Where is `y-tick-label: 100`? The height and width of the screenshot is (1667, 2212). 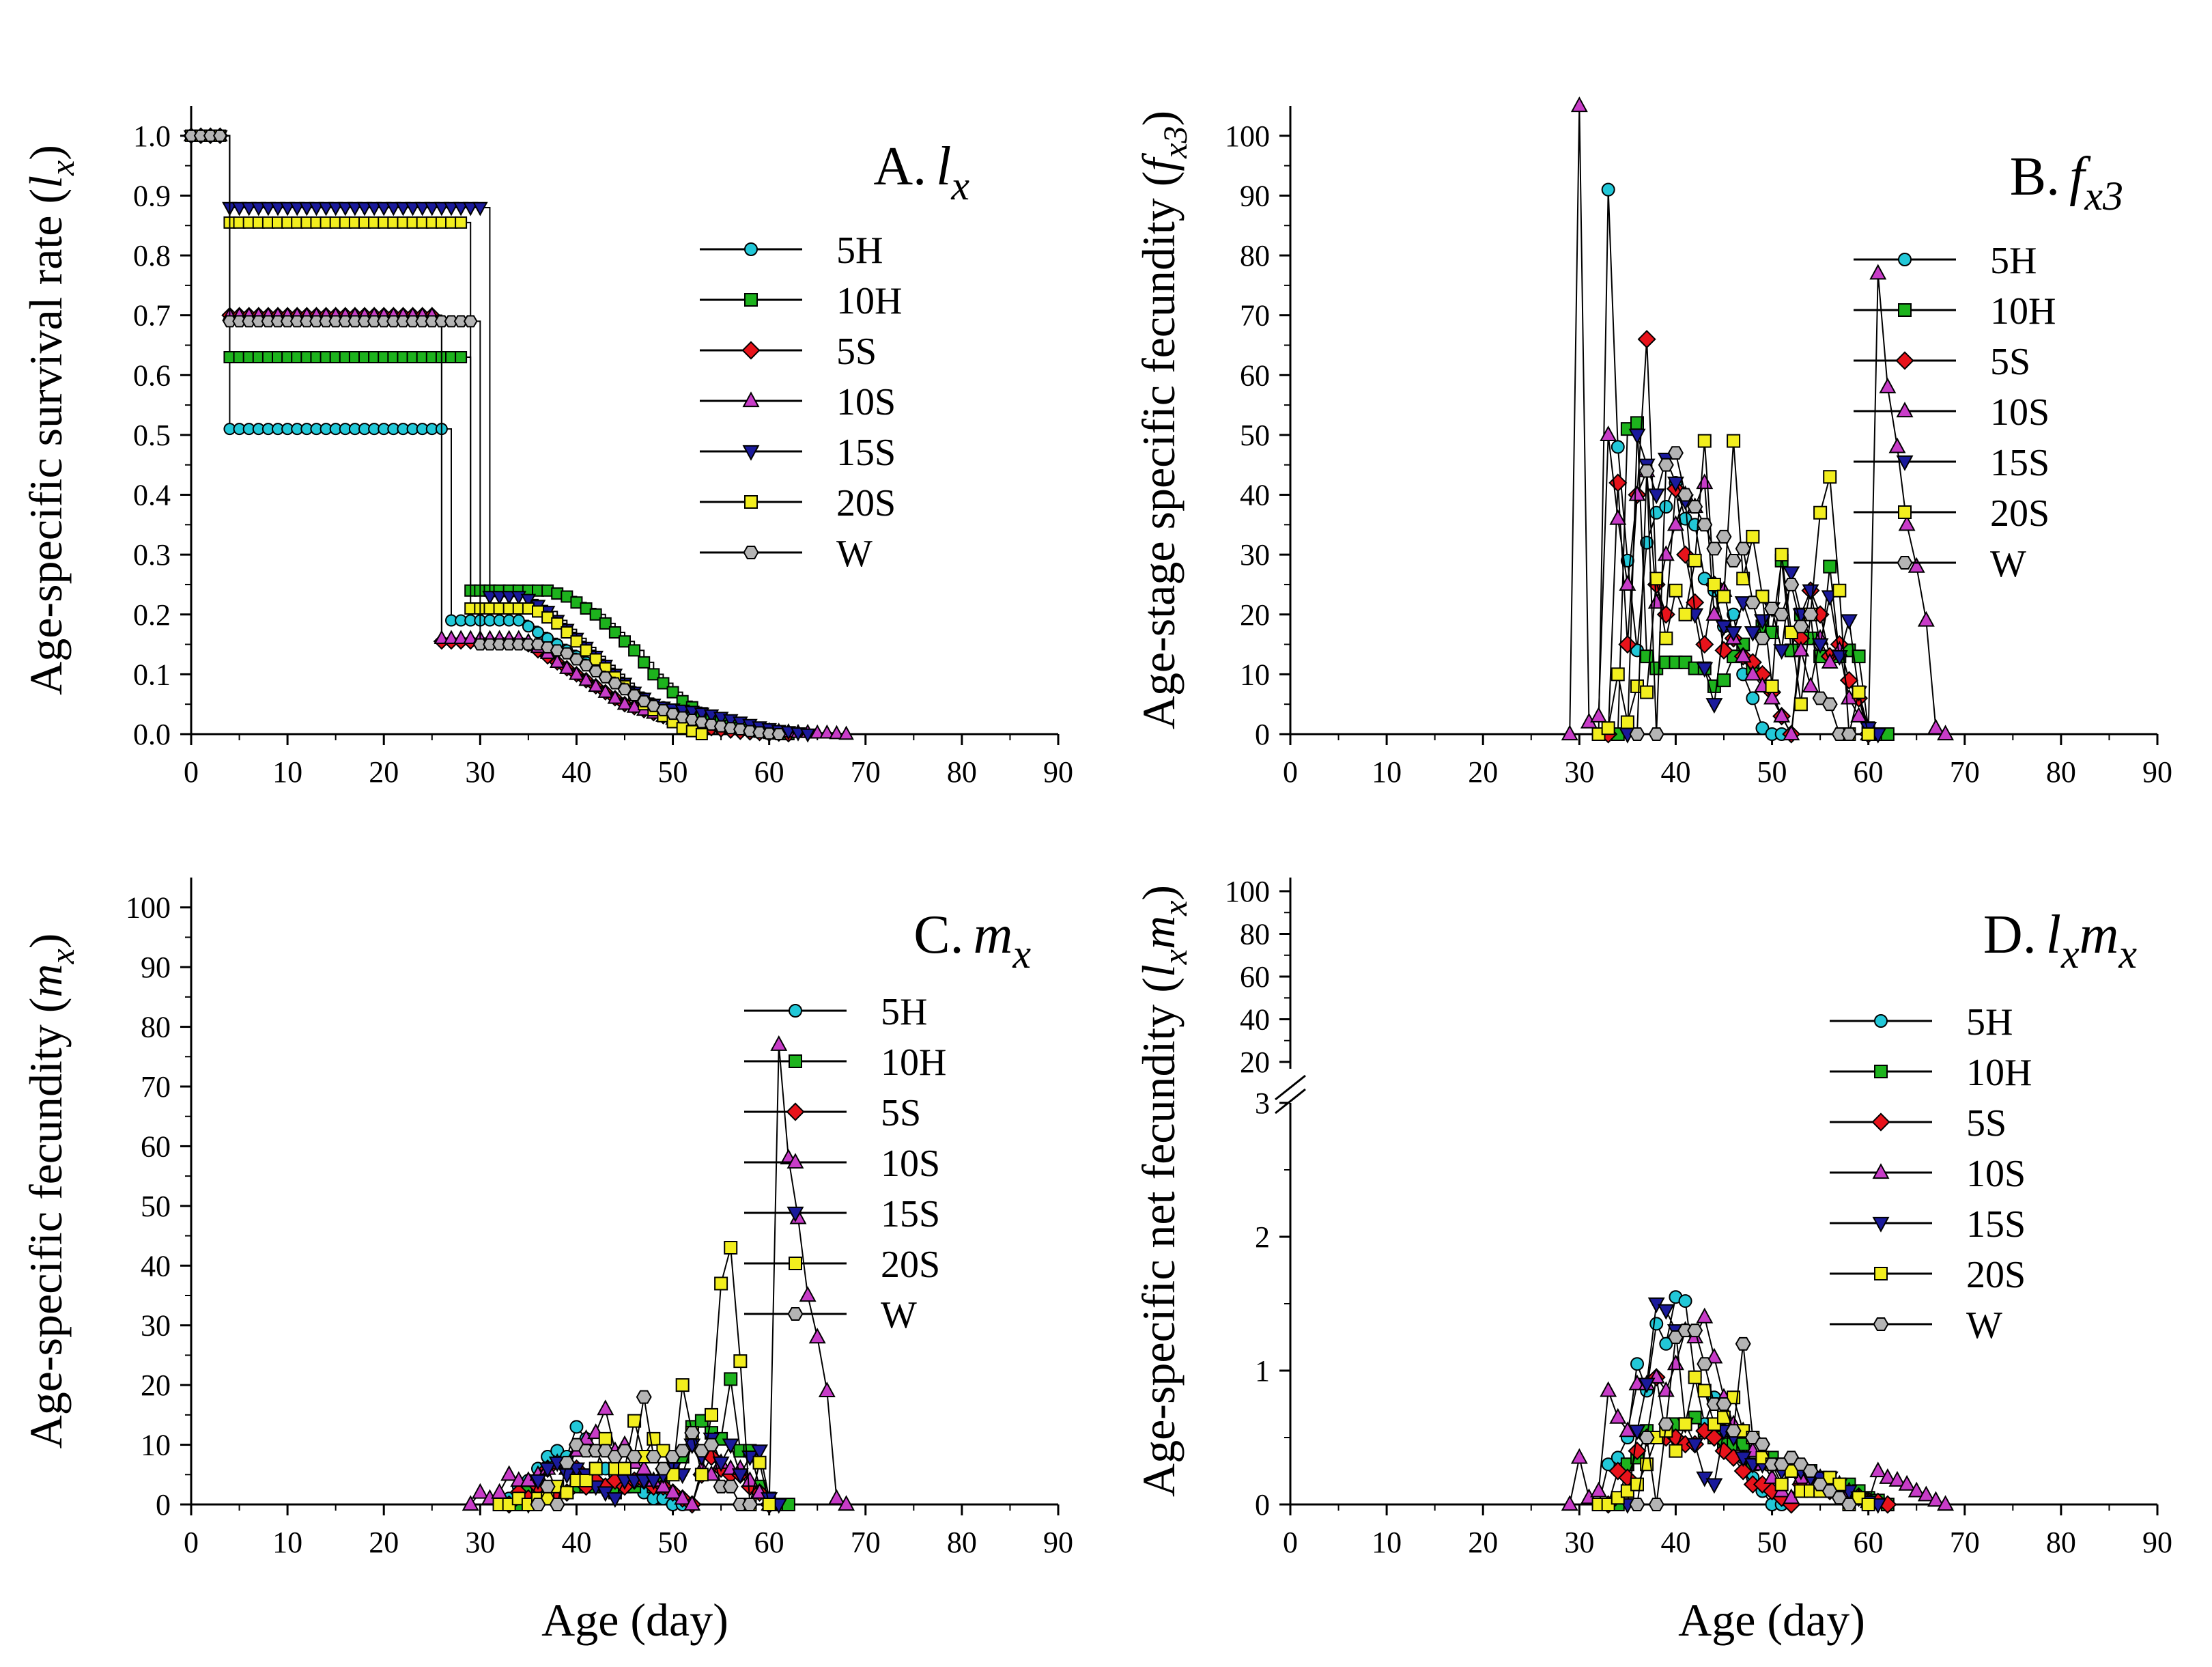
y-tick-label: 100 is located at coordinates (1247, 891).